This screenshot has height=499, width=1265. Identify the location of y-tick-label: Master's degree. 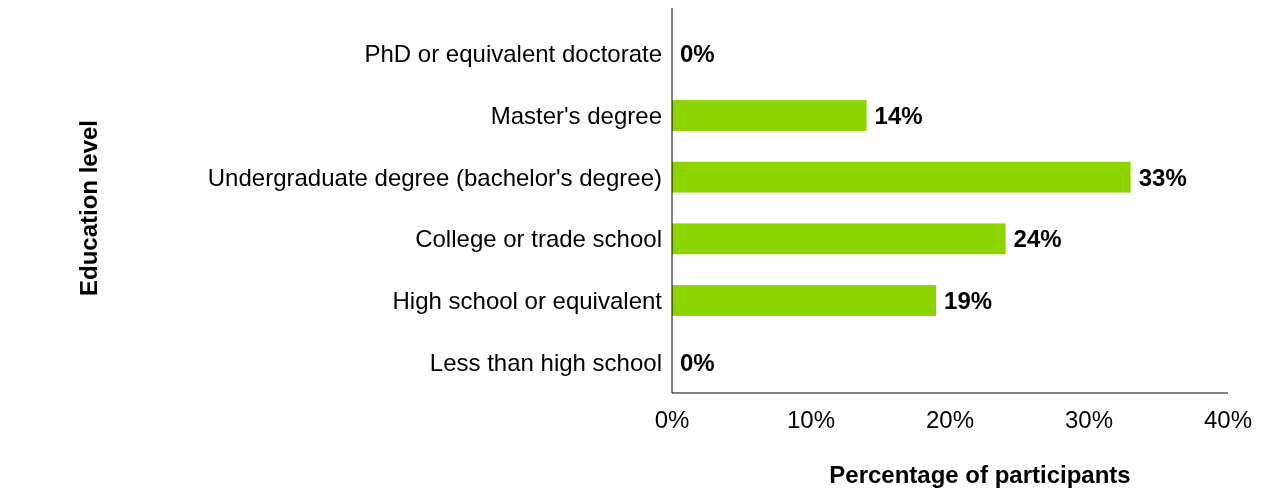
(576, 115).